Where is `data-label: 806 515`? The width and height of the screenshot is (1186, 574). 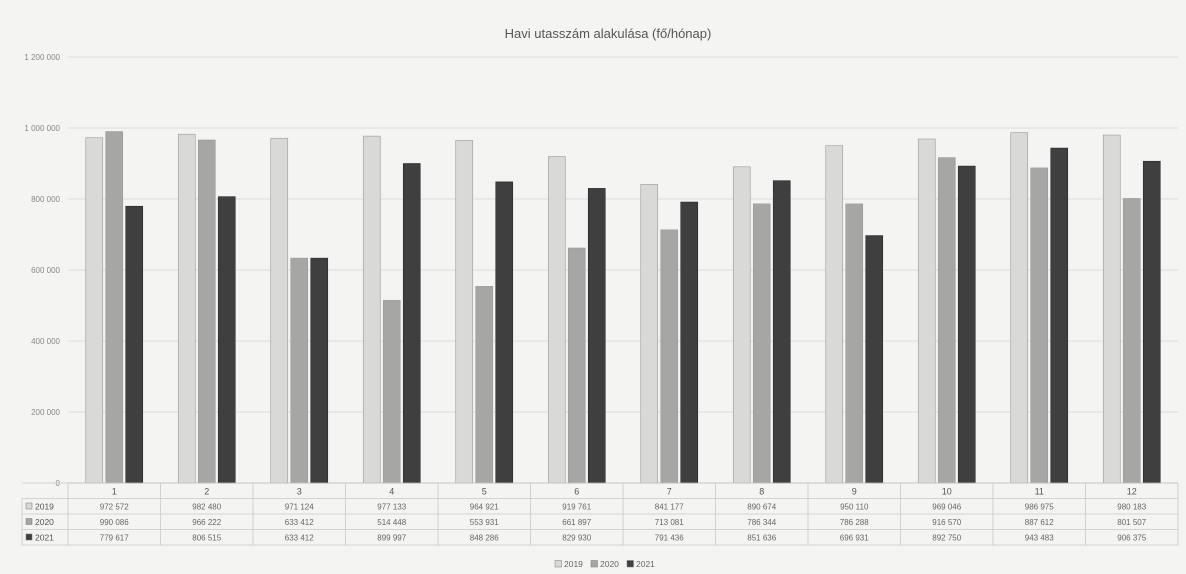 data-label: 806 515 is located at coordinates (206, 538).